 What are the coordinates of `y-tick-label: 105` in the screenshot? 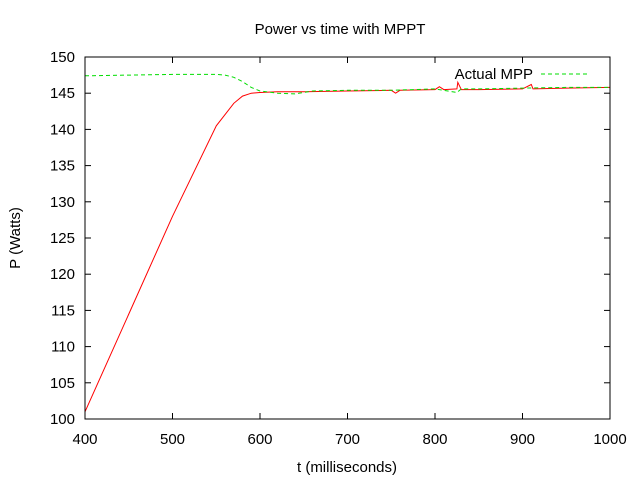 It's located at (62, 383).